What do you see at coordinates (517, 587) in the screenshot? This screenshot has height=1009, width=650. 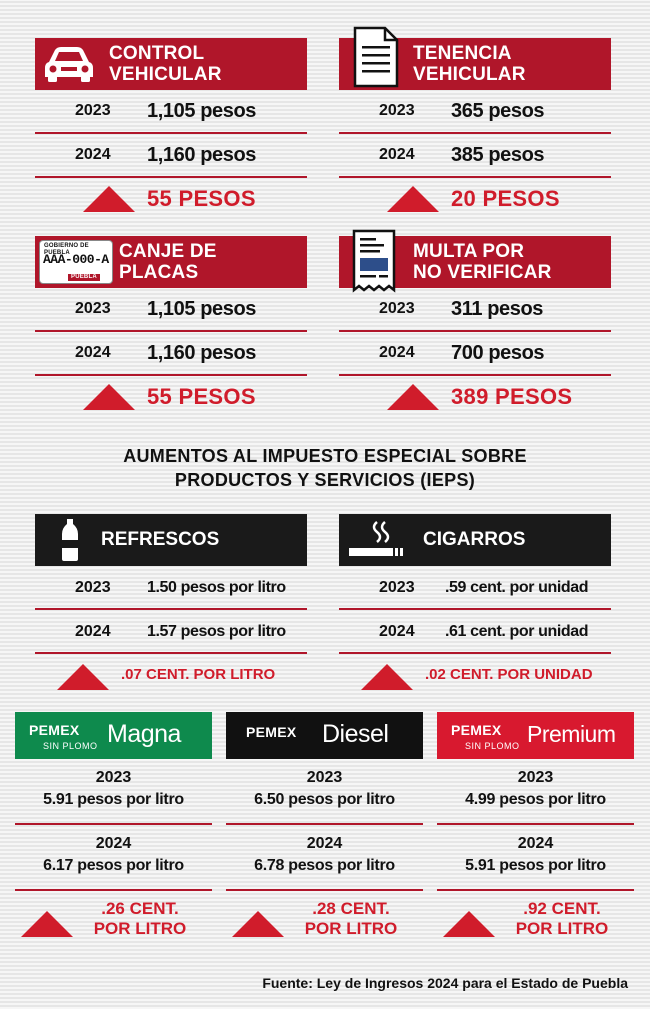 I see `row-value: .59 cent. por unidad` at bounding box center [517, 587].